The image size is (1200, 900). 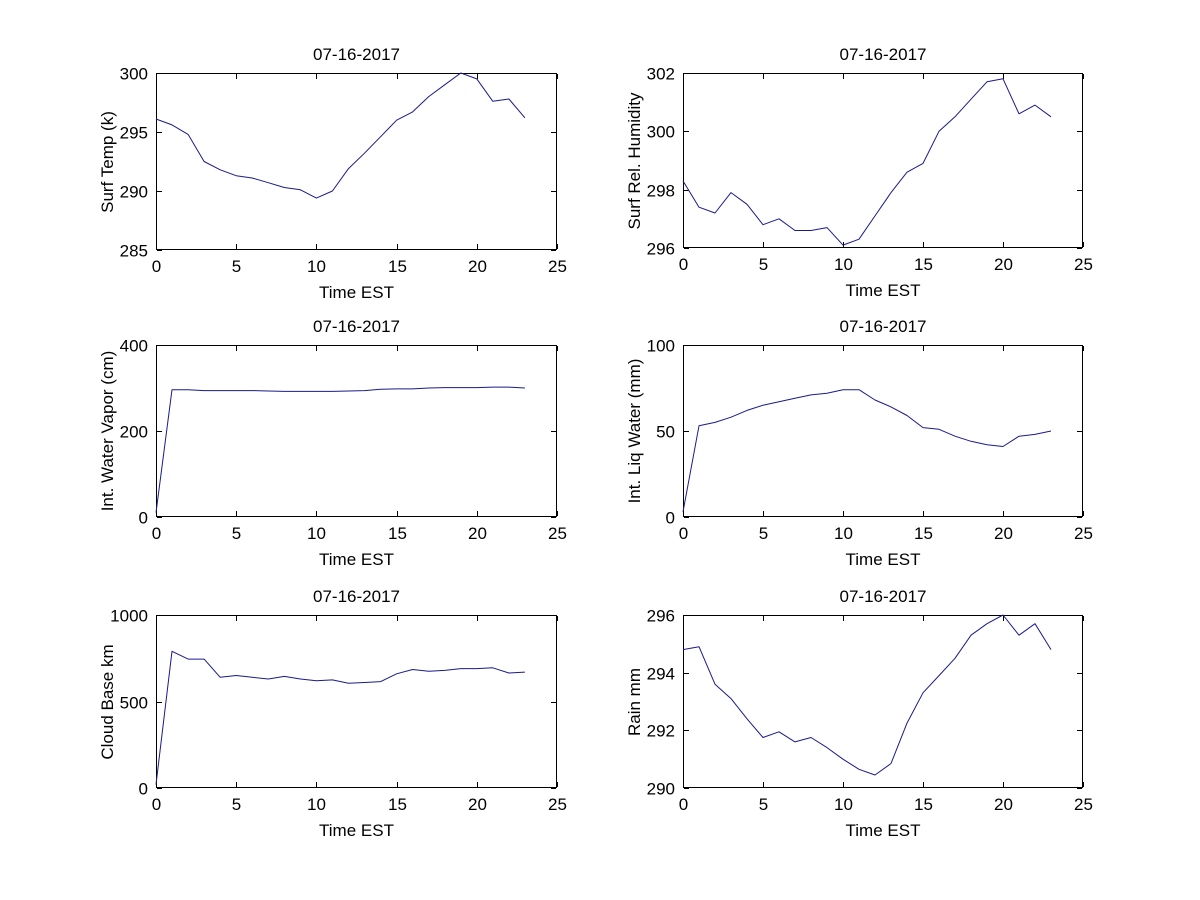 What do you see at coordinates (661, 346) in the screenshot?
I see `y-tick-label: 100` at bounding box center [661, 346].